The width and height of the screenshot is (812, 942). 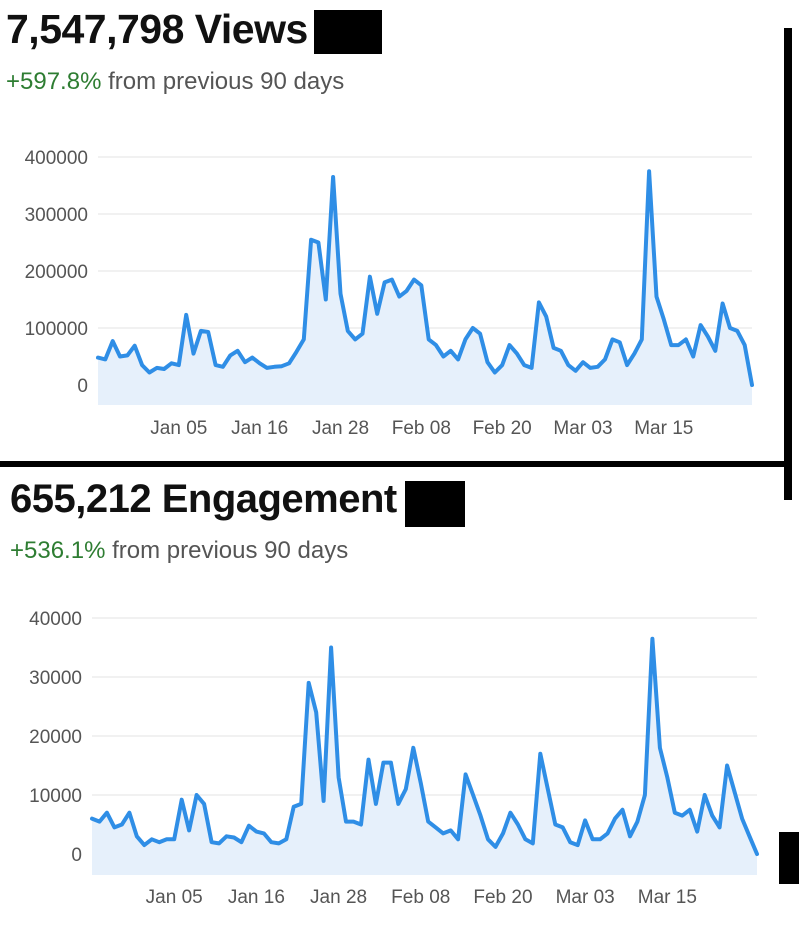 I want to click on edge-bar, so click(x=788, y=264).